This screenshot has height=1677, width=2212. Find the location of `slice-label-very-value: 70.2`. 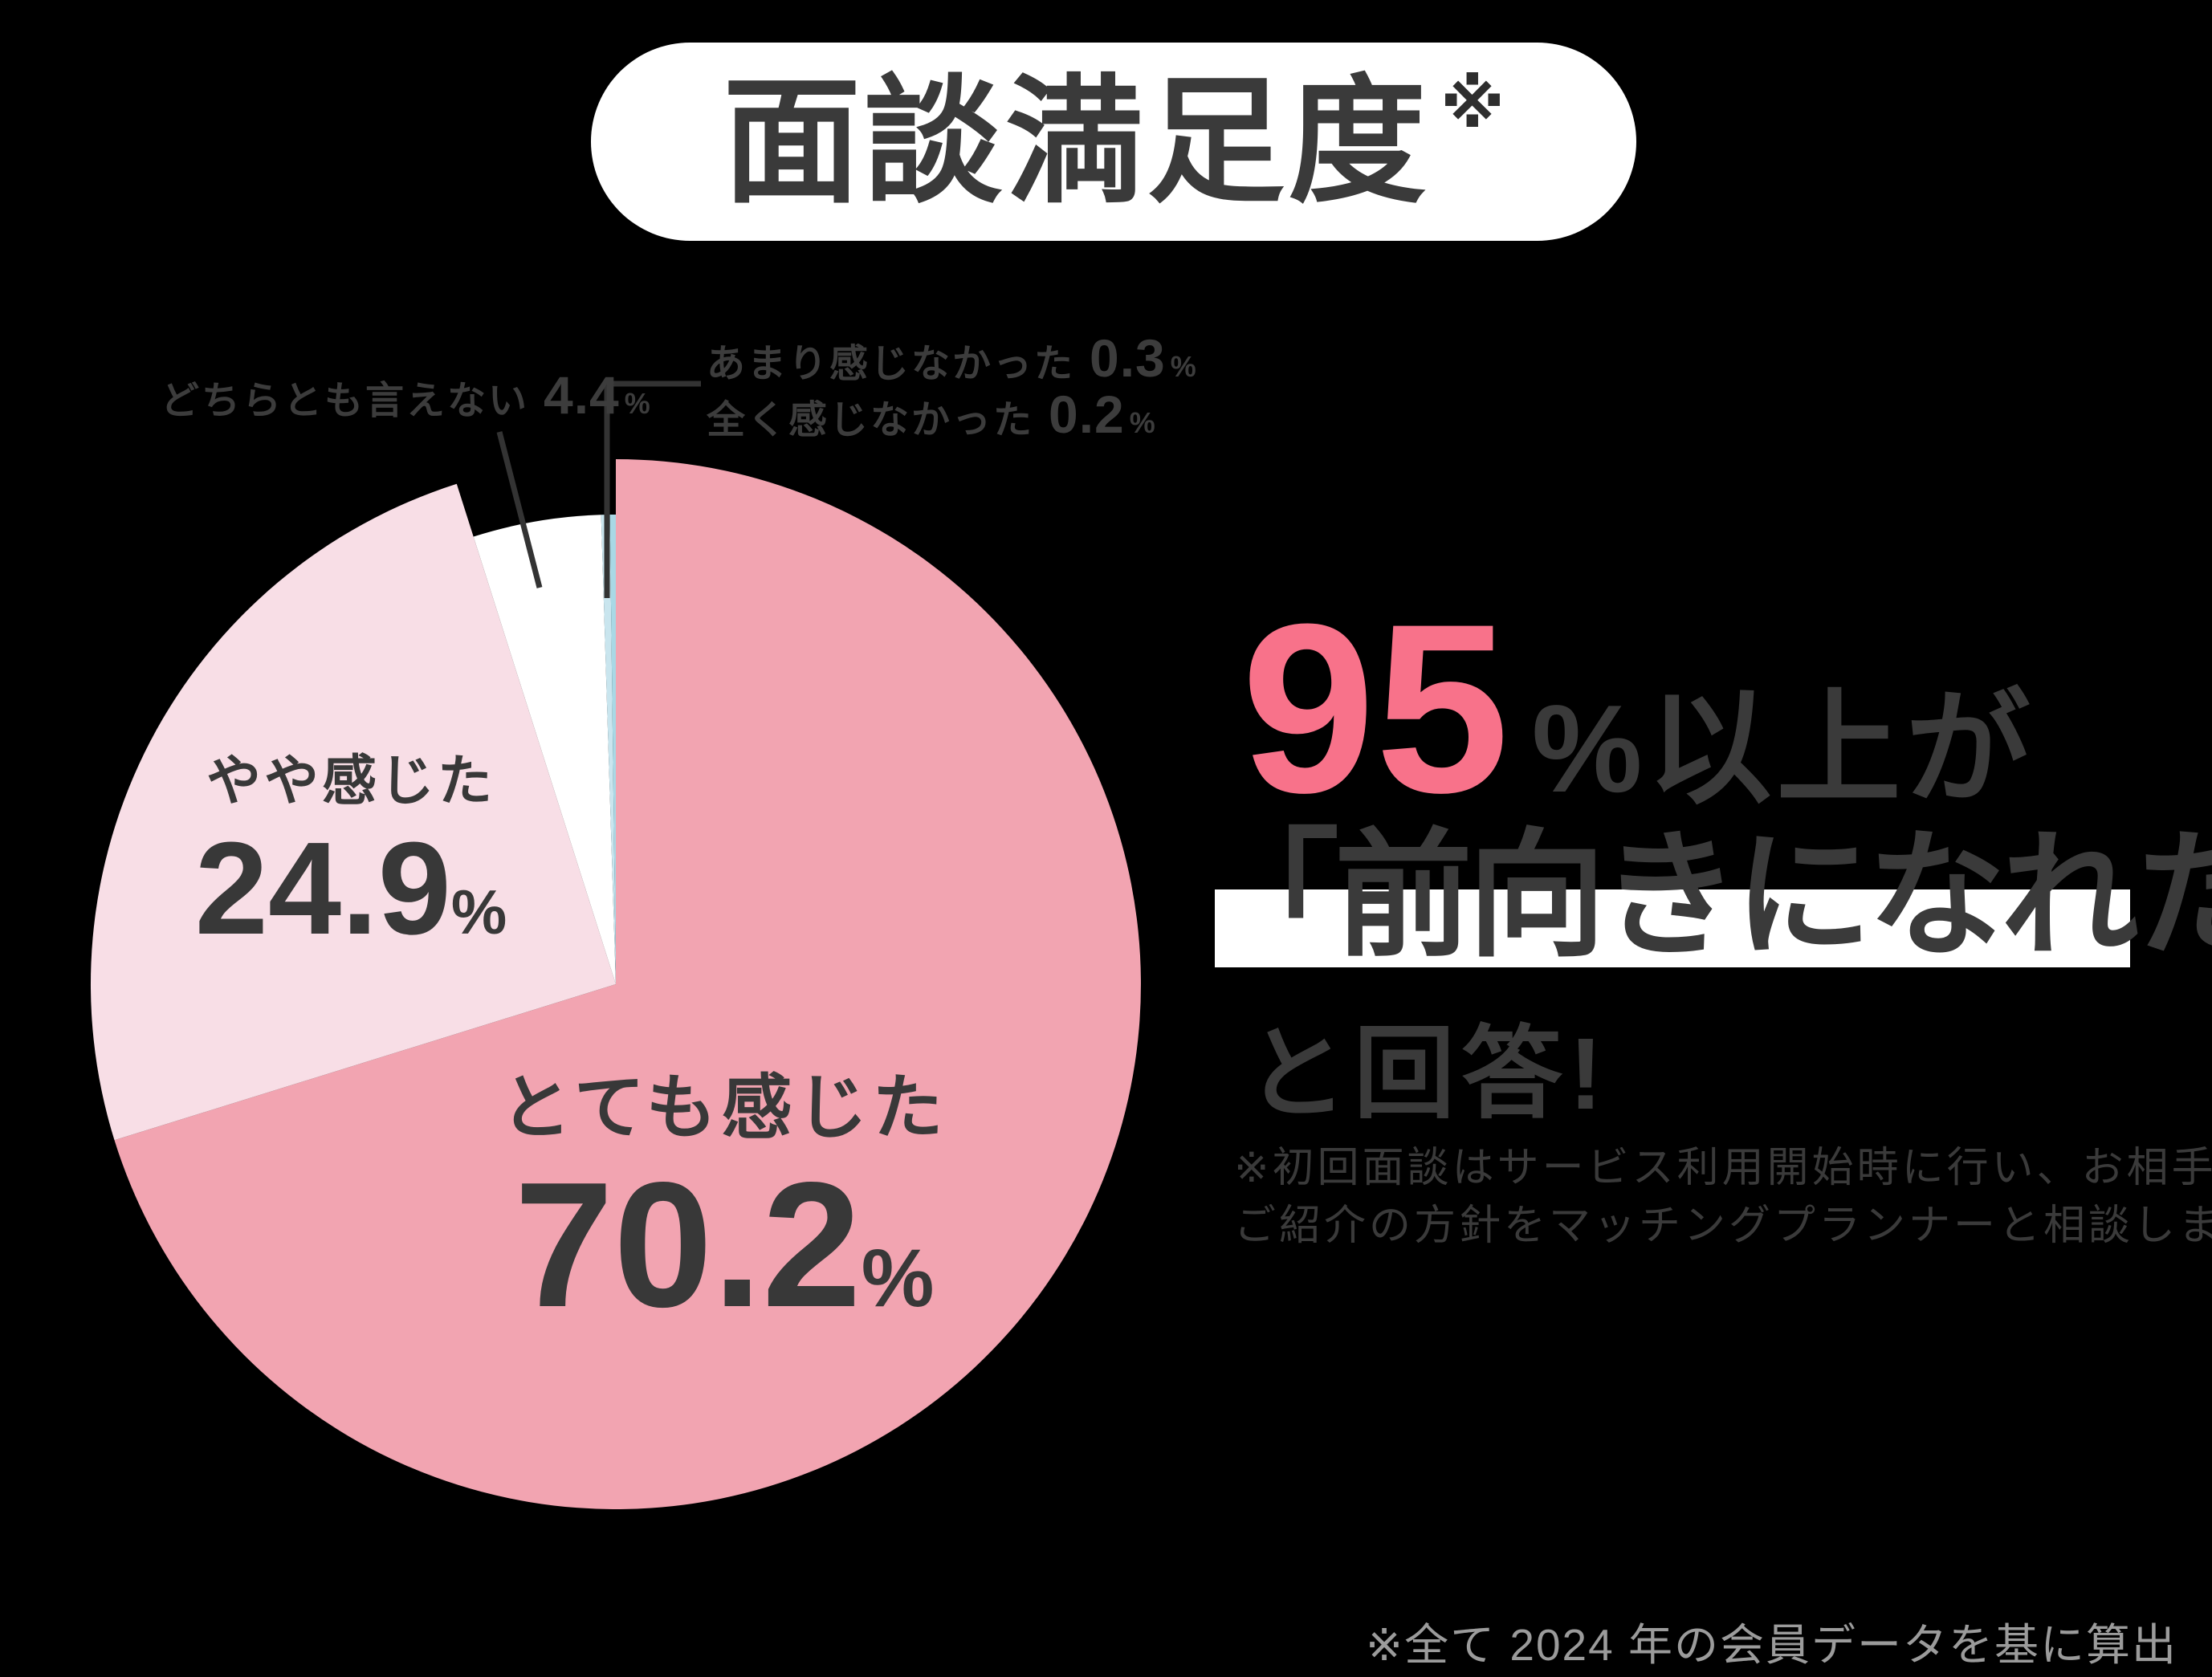

slice-label-very-value: 70.2 is located at coordinates (688, 1245).